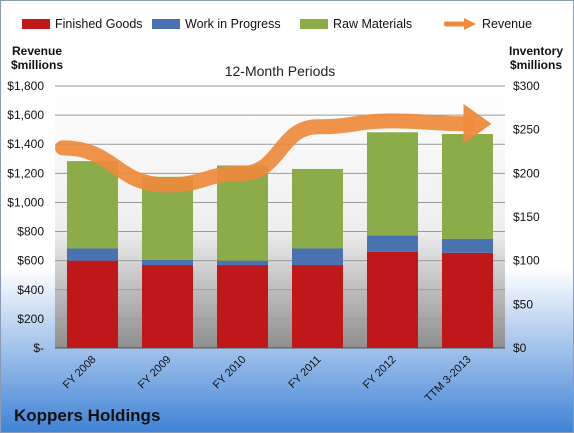 The width and height of the screenshot is (574, 433). I want to click on legend-arrow-icon, so click(459, 24).